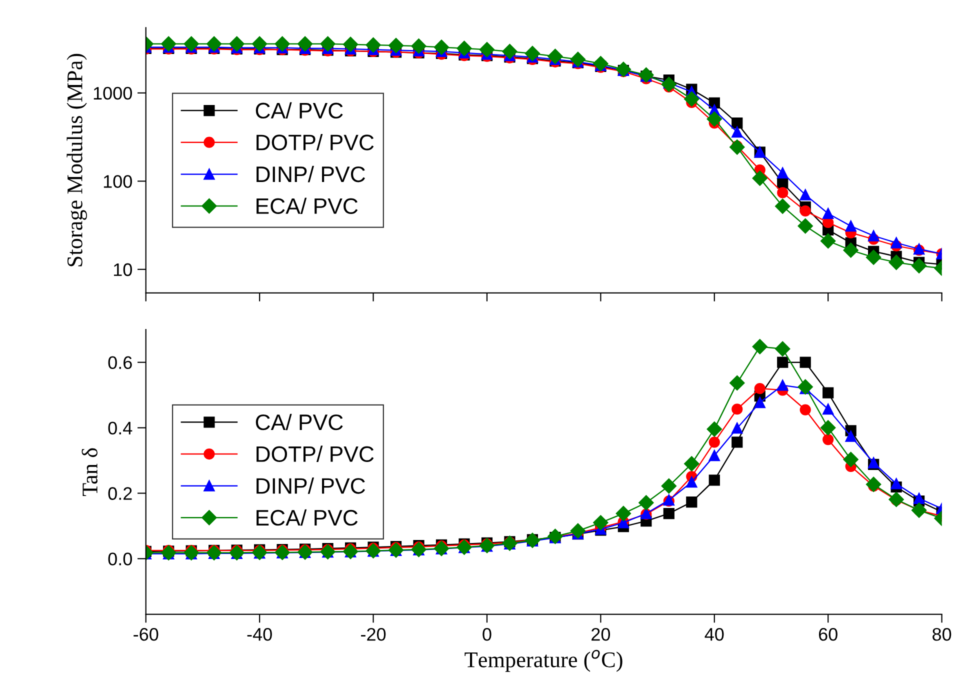 This screenshot has height=691, width=979. What do you see at coordinates (120, 428) in the screenshot?
I see `y-tick-label: 0.4` at bounding box center [120, 428].